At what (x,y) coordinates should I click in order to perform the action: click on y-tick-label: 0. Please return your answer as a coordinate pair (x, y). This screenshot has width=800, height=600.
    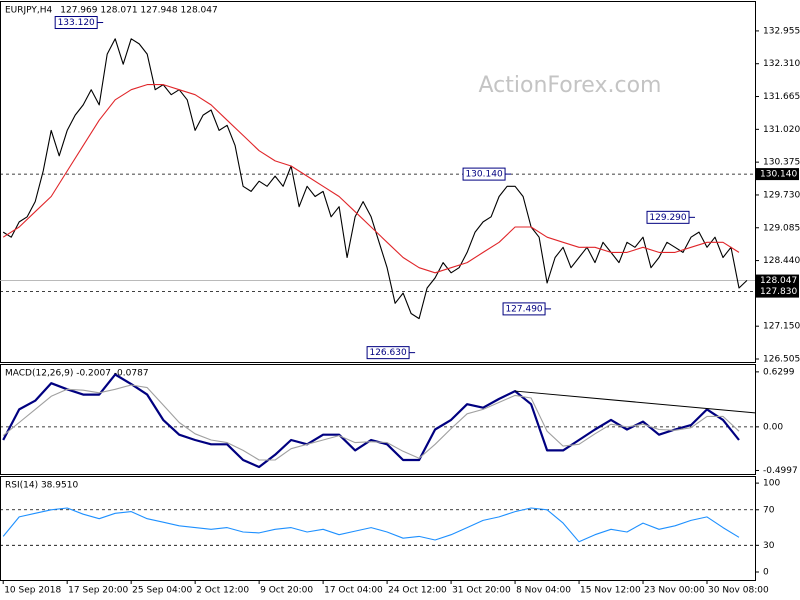
    Looking at the image, I should click on (766, 573).